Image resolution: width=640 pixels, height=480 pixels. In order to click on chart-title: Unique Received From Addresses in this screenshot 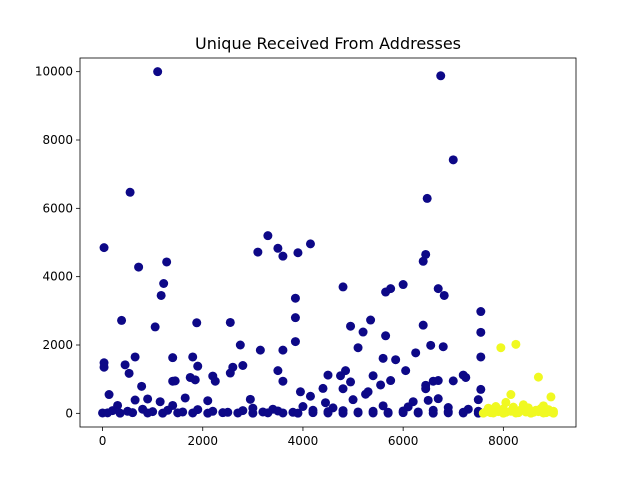, I will do `click(328, 43)`.